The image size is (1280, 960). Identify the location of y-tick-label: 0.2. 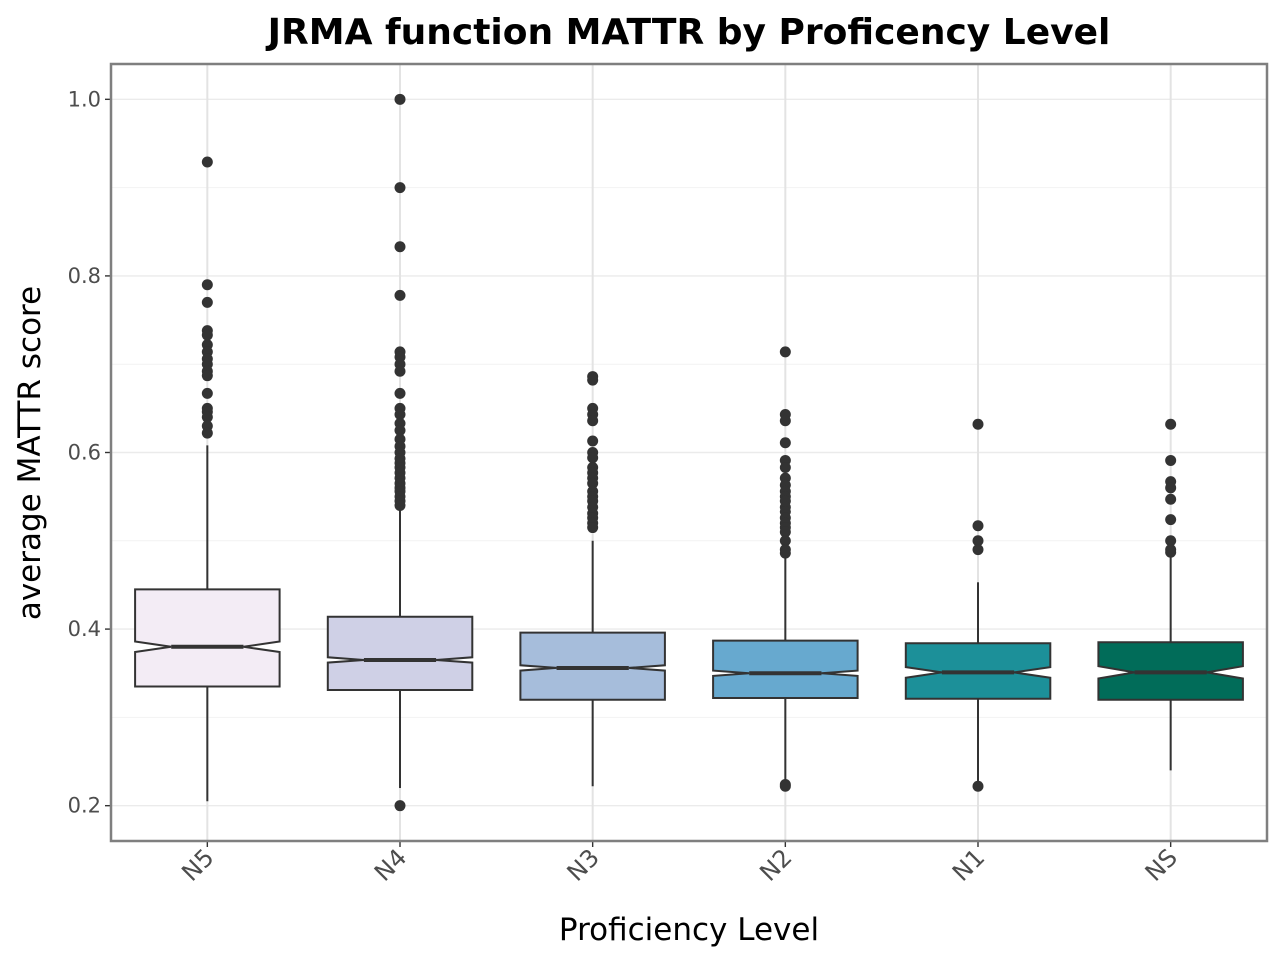
(84, 806).